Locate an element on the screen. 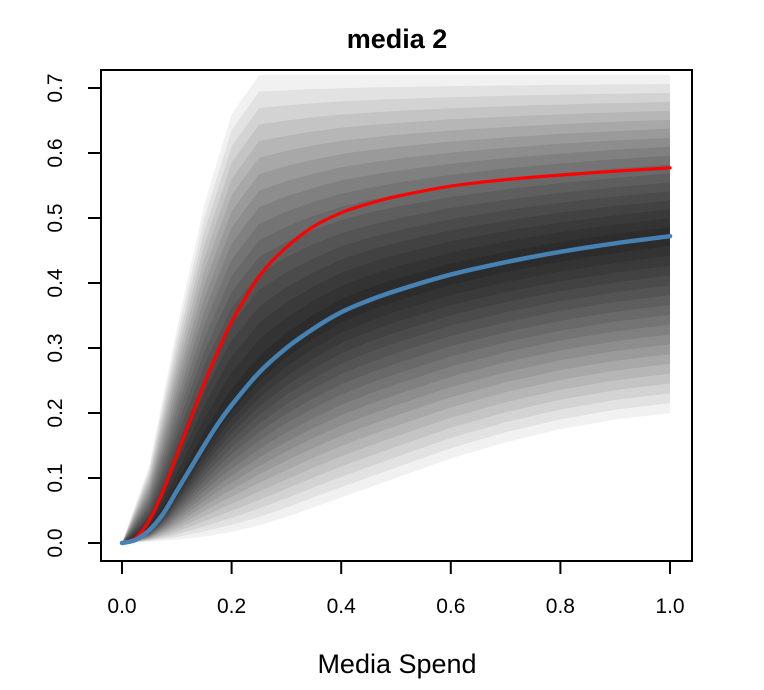 This screenshot has height=690, width=764. y-tick-label: 0.5 is located at coordinates (55, 217).